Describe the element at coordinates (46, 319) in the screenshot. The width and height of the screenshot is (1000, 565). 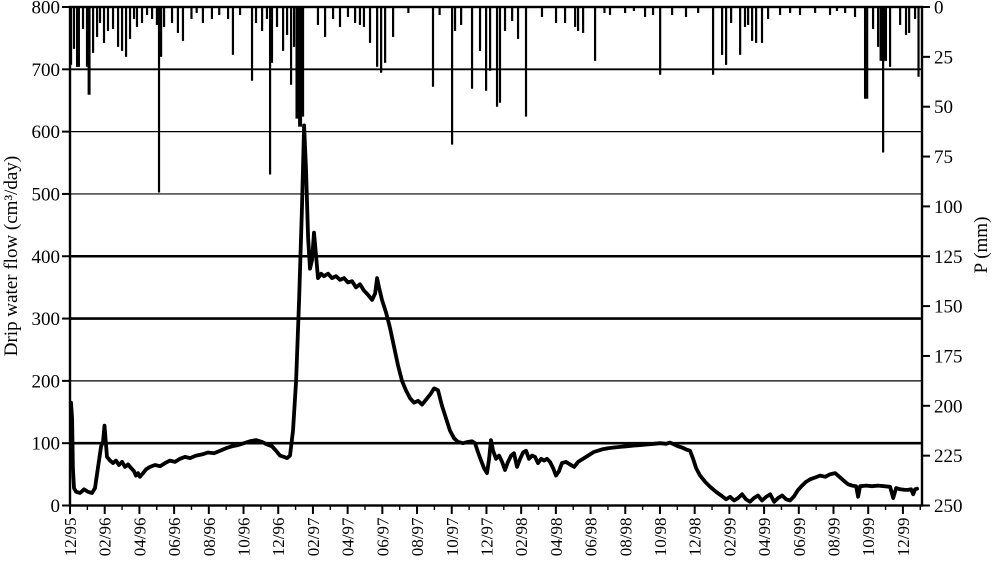
I see `left-axis-tick-label: 300` at that location.